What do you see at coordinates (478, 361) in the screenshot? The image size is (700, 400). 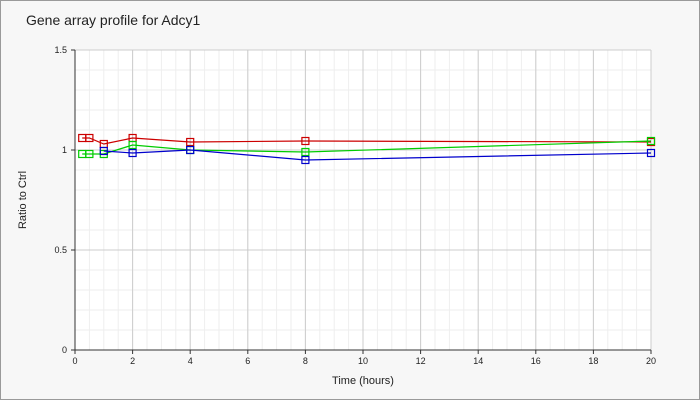 I see `x-tick-label: 14` at bounding box center [478, 361].